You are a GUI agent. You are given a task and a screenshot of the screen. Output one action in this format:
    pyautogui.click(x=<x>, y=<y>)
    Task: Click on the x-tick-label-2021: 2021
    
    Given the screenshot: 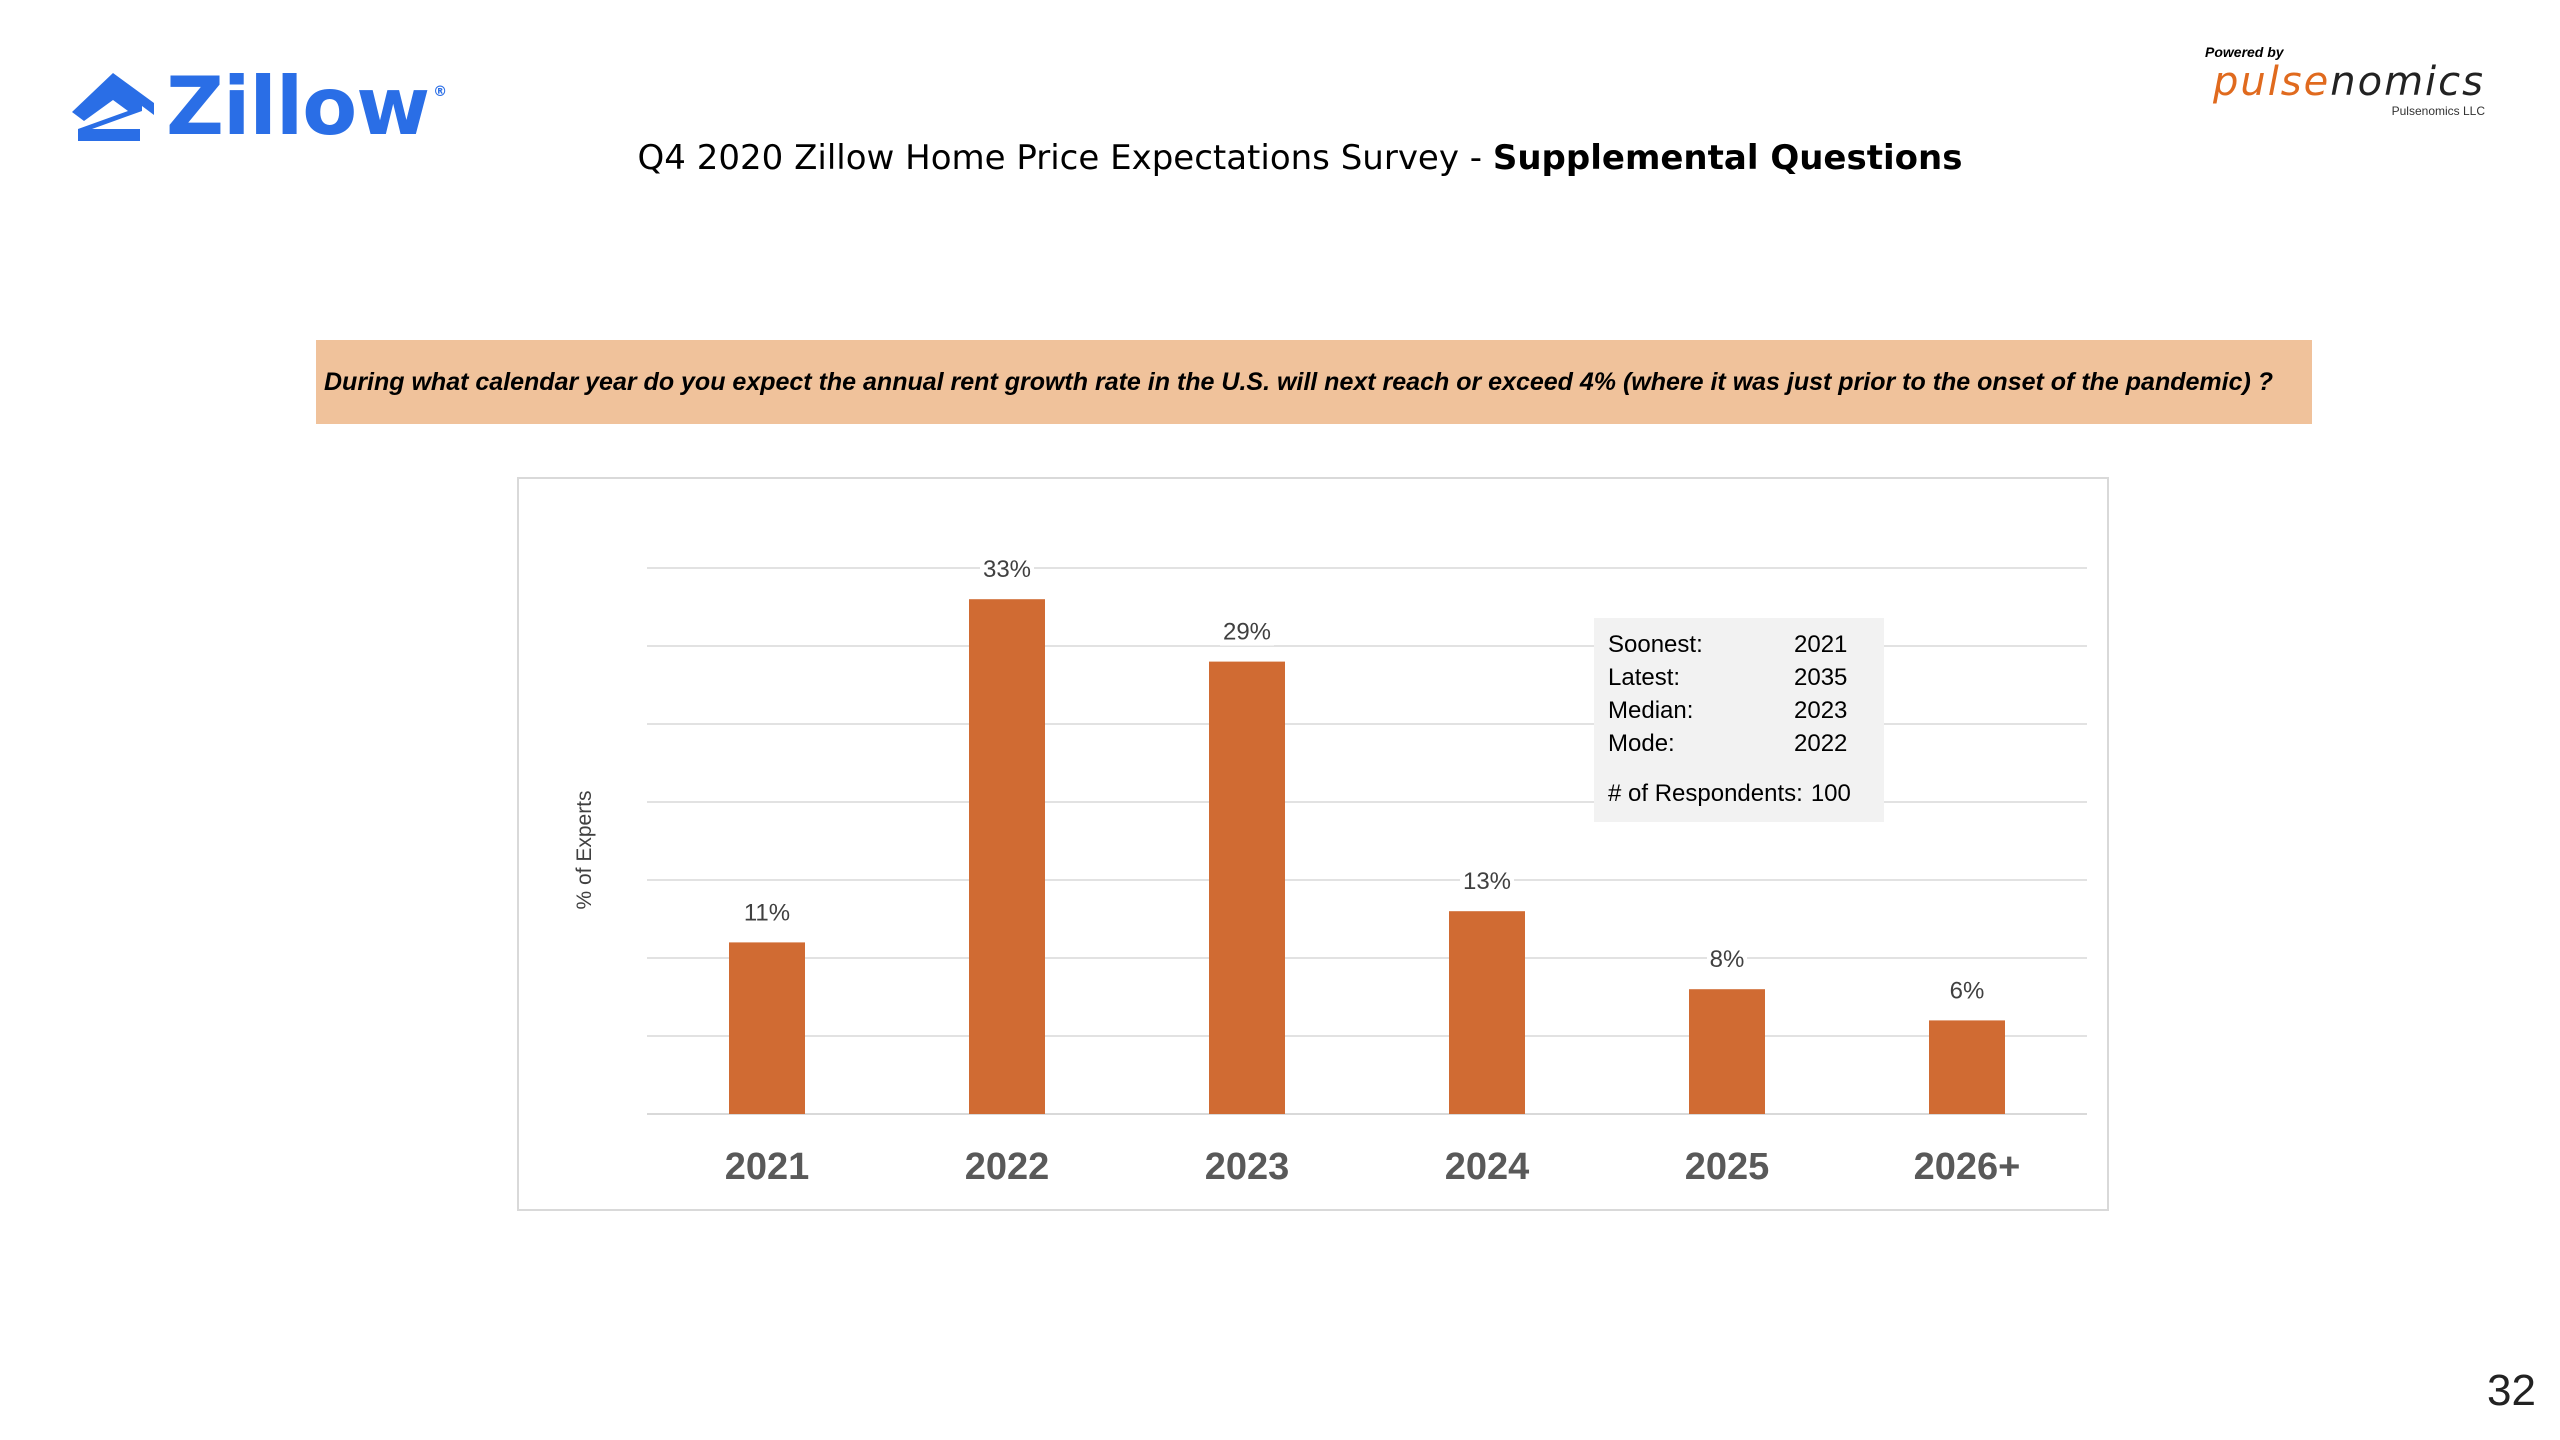 What is the action you would take?
    pyautogui.click(x=767, y=1167)
    